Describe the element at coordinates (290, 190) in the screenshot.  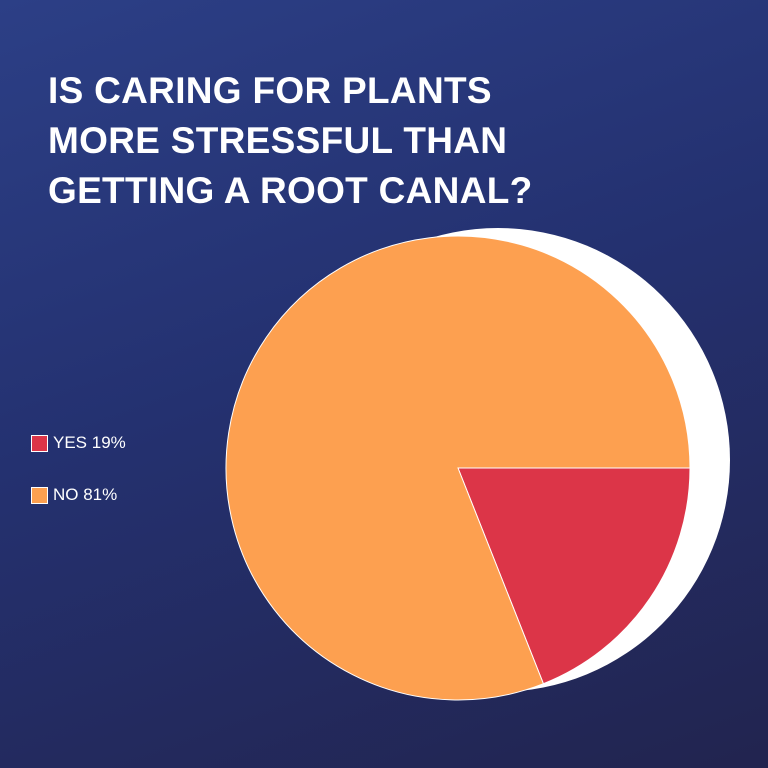
I see `chart-title-line-3: GETTING A ROOT CANAL?` at that location.